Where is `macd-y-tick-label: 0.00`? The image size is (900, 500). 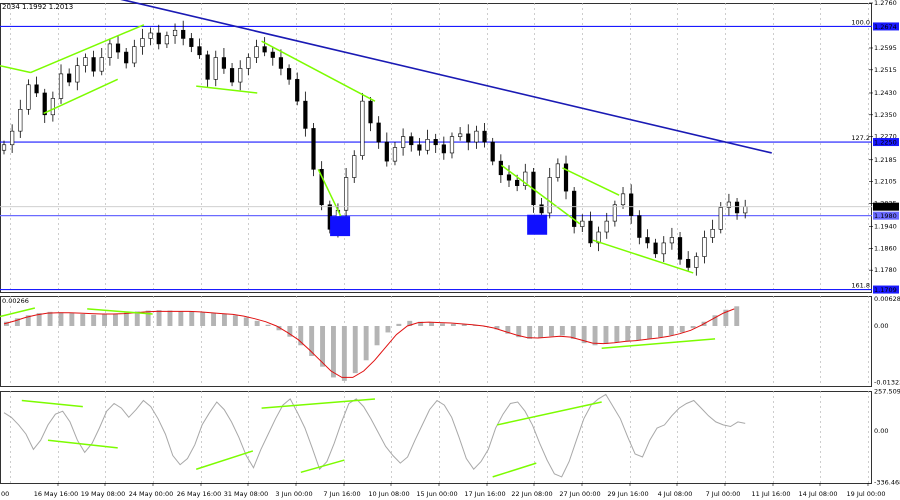 macd-y-tick-label: 0.00 is located at coordinates (881, 326).